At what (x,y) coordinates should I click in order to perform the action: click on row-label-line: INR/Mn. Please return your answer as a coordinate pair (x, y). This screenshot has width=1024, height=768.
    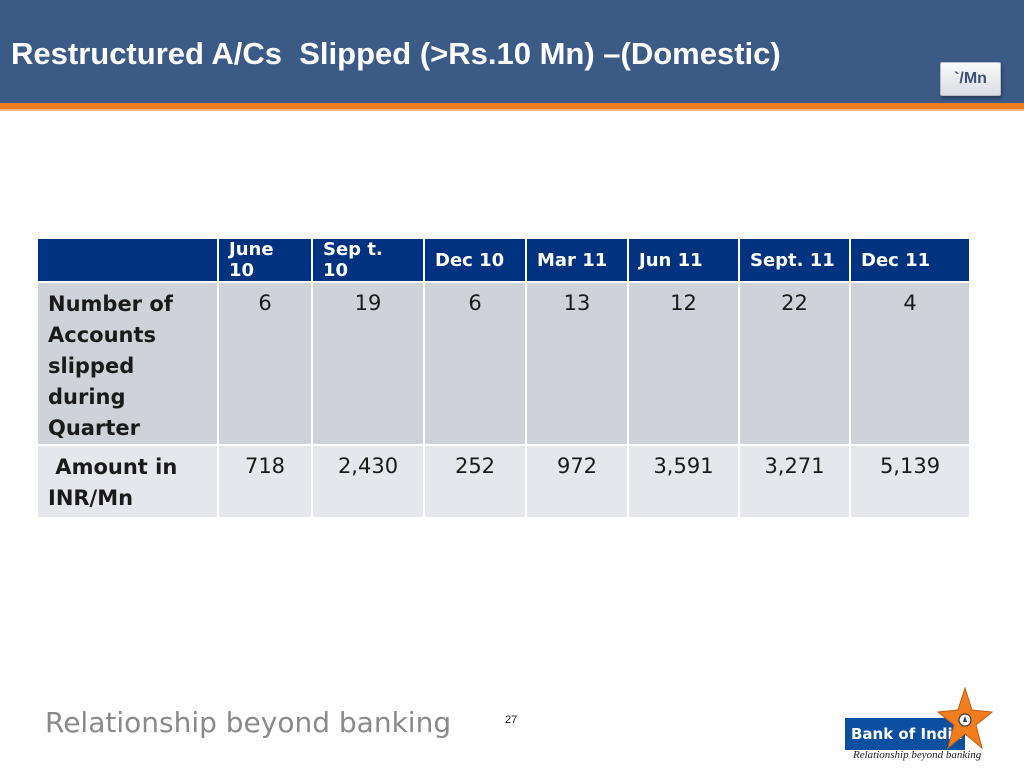
    Looking at the image, I should click on (91, 498).